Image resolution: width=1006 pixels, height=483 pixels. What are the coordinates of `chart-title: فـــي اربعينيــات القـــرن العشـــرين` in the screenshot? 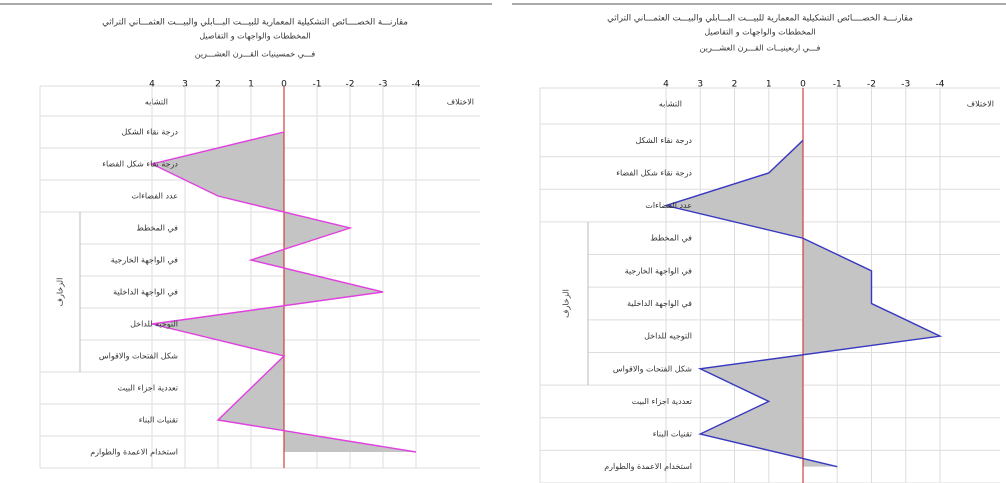 It's located at (760, 48).